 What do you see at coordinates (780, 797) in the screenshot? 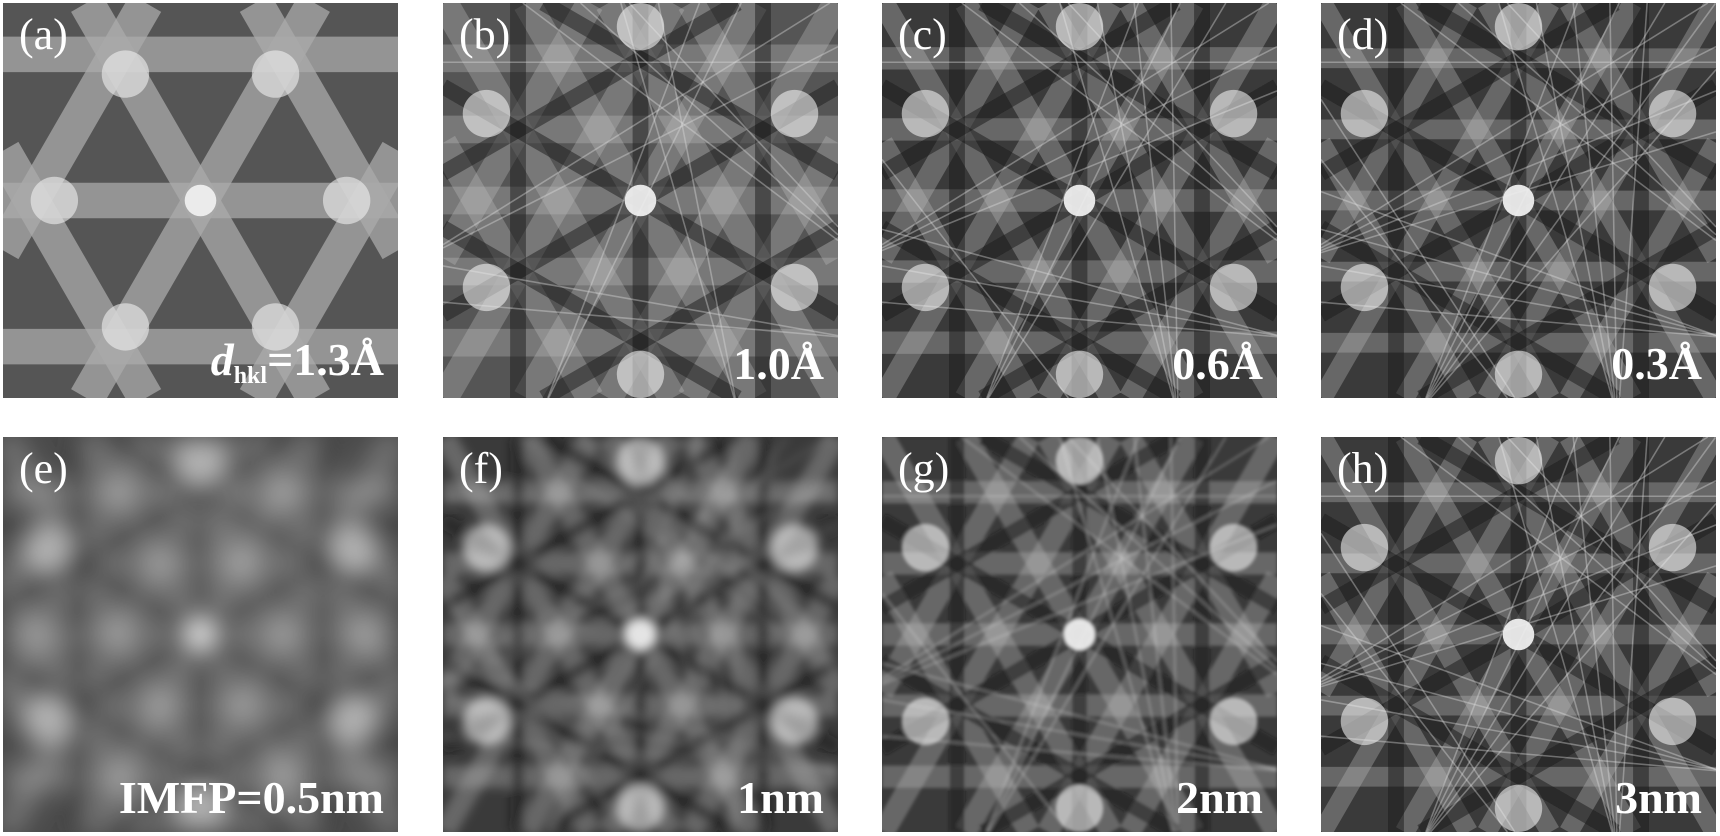
I see `panel-label: 1nm` at bounding box center [780, 797].